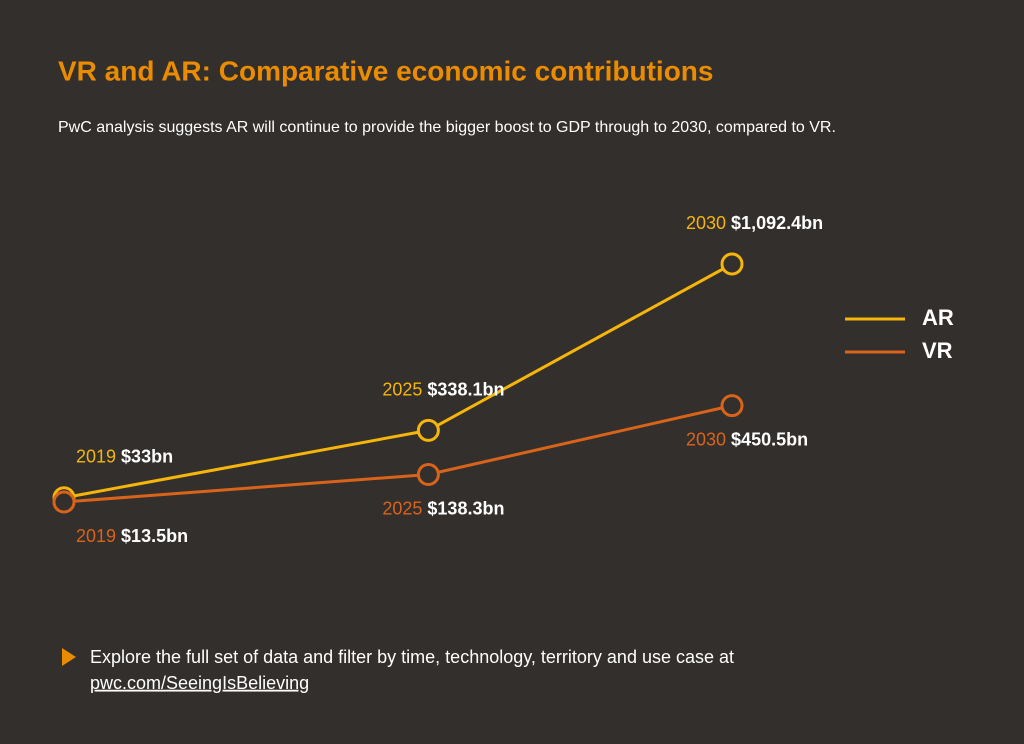 Image resolution: width=1024 pixels, height=744 pixels. I want to click on legend-label: AR, so click(938, 317).